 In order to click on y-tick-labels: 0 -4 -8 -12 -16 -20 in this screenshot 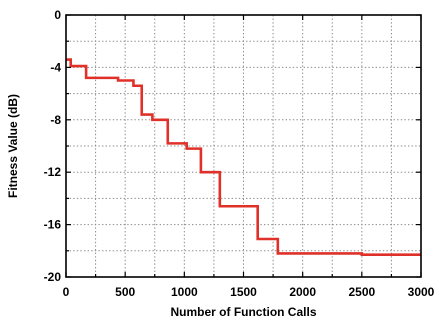, I will do `click(53, 146)`.